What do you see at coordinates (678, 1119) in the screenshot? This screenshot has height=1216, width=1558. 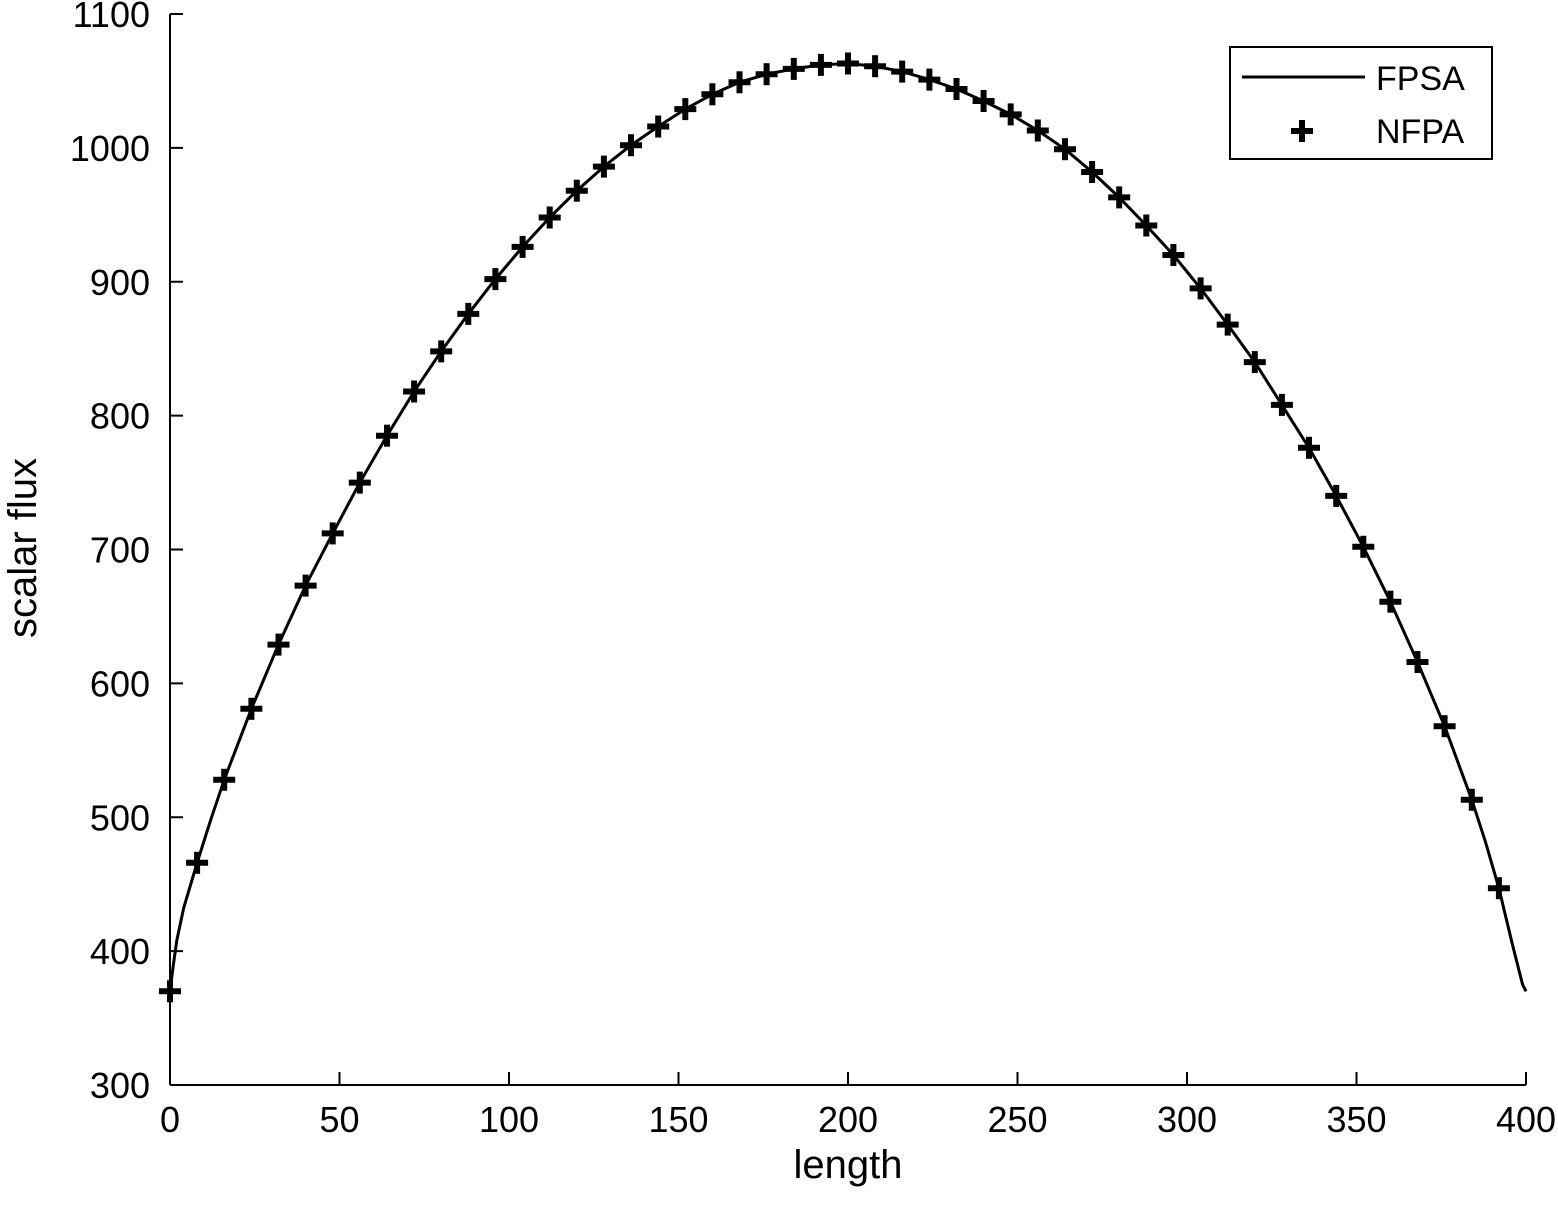 I see `x-tick-label: 150` at bounding box center [678, 1119].